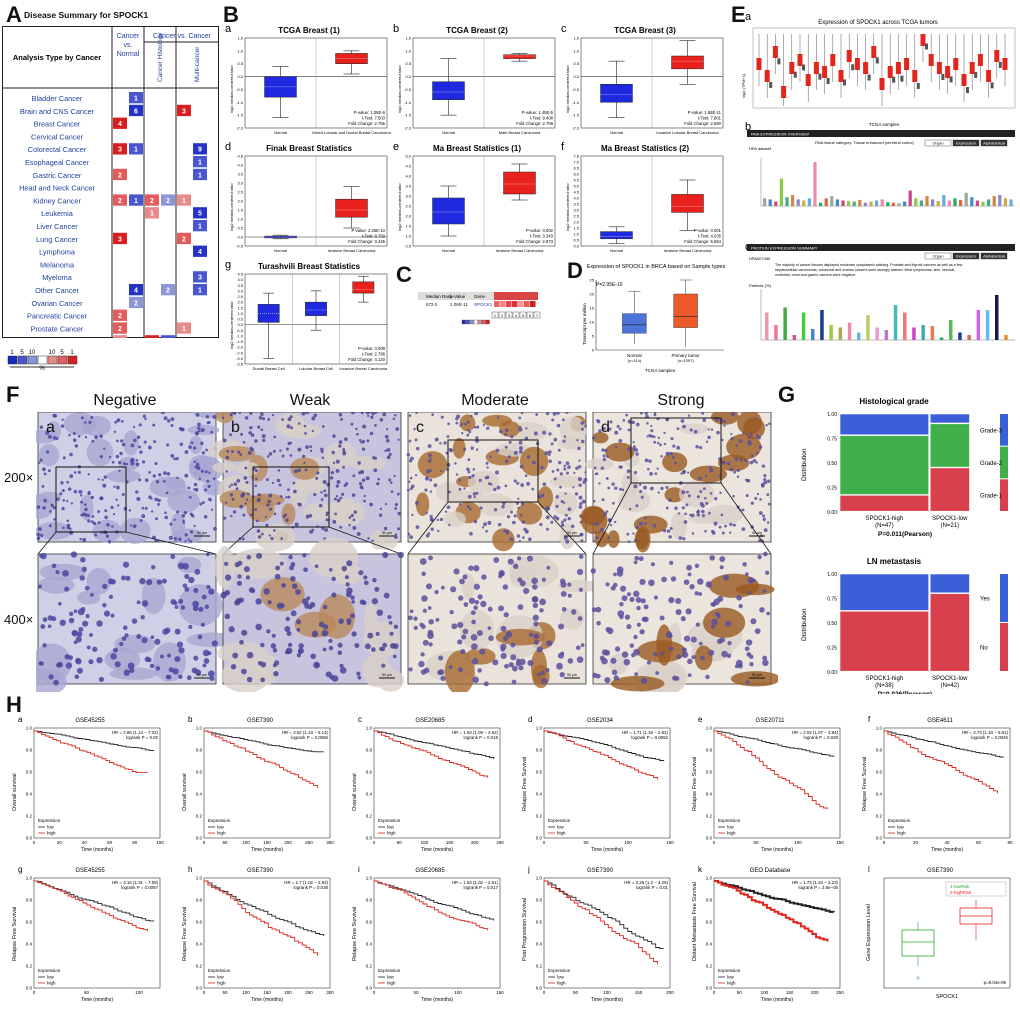  What do you see at coordinates (72, 353) in the screenshot?
I see `legend-num: 1` at bounding box center [72, 353].